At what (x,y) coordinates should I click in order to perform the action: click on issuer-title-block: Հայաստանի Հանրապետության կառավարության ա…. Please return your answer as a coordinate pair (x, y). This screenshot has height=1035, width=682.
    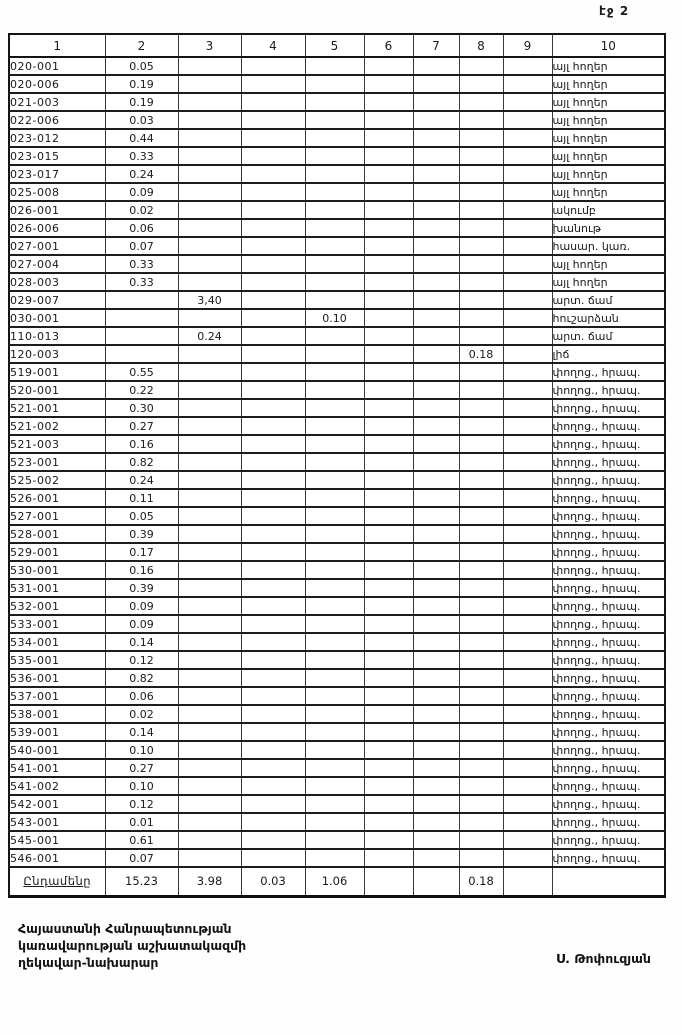
    Looking at the image, I should click on (132, 945).